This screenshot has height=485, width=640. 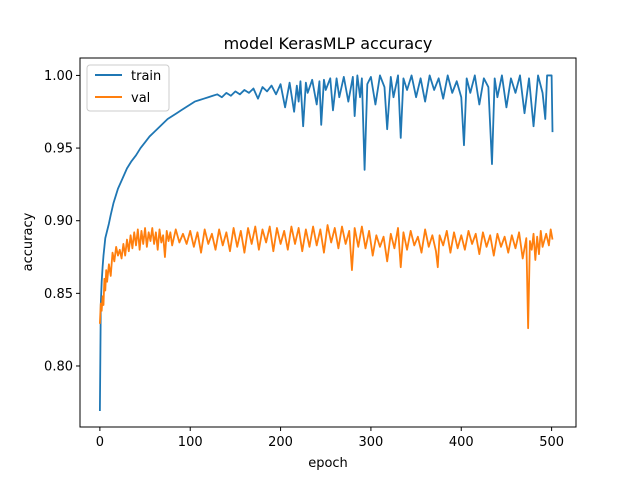 What do you see at coordinates (58, 76) in the screenshot?
I see `y-tick-label: 1.00` at bounding box center [58, 76].